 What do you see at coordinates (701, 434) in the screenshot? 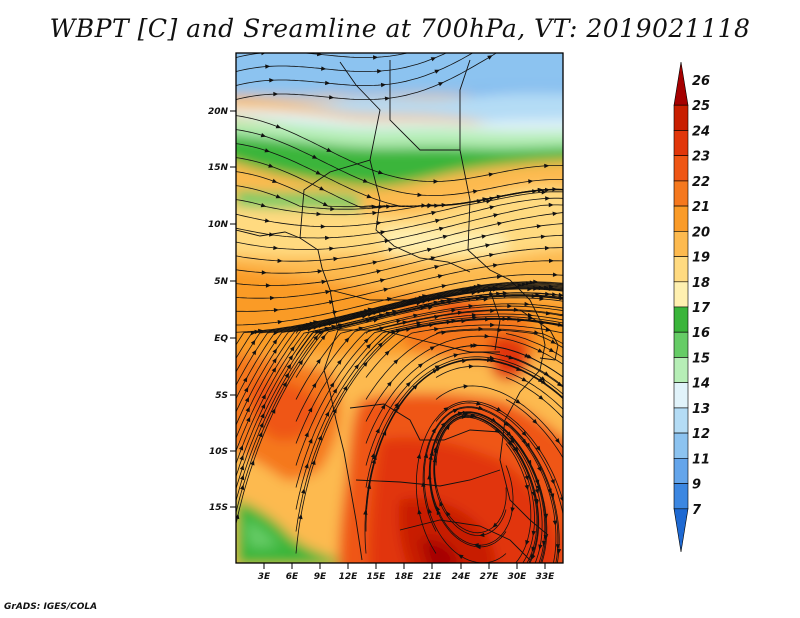
I see `colorbar-label: 12` at bounding box center [701, 434].